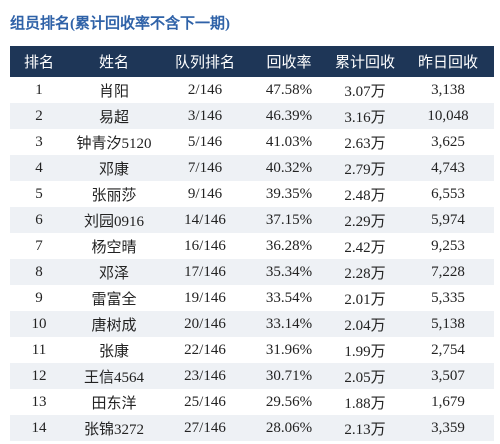 This screenshot has height=444, width=500. What do you see at coordinates (205, 116) in the screenshot?
I see `table-cell: 3/146` at bounding box center [205, 116].